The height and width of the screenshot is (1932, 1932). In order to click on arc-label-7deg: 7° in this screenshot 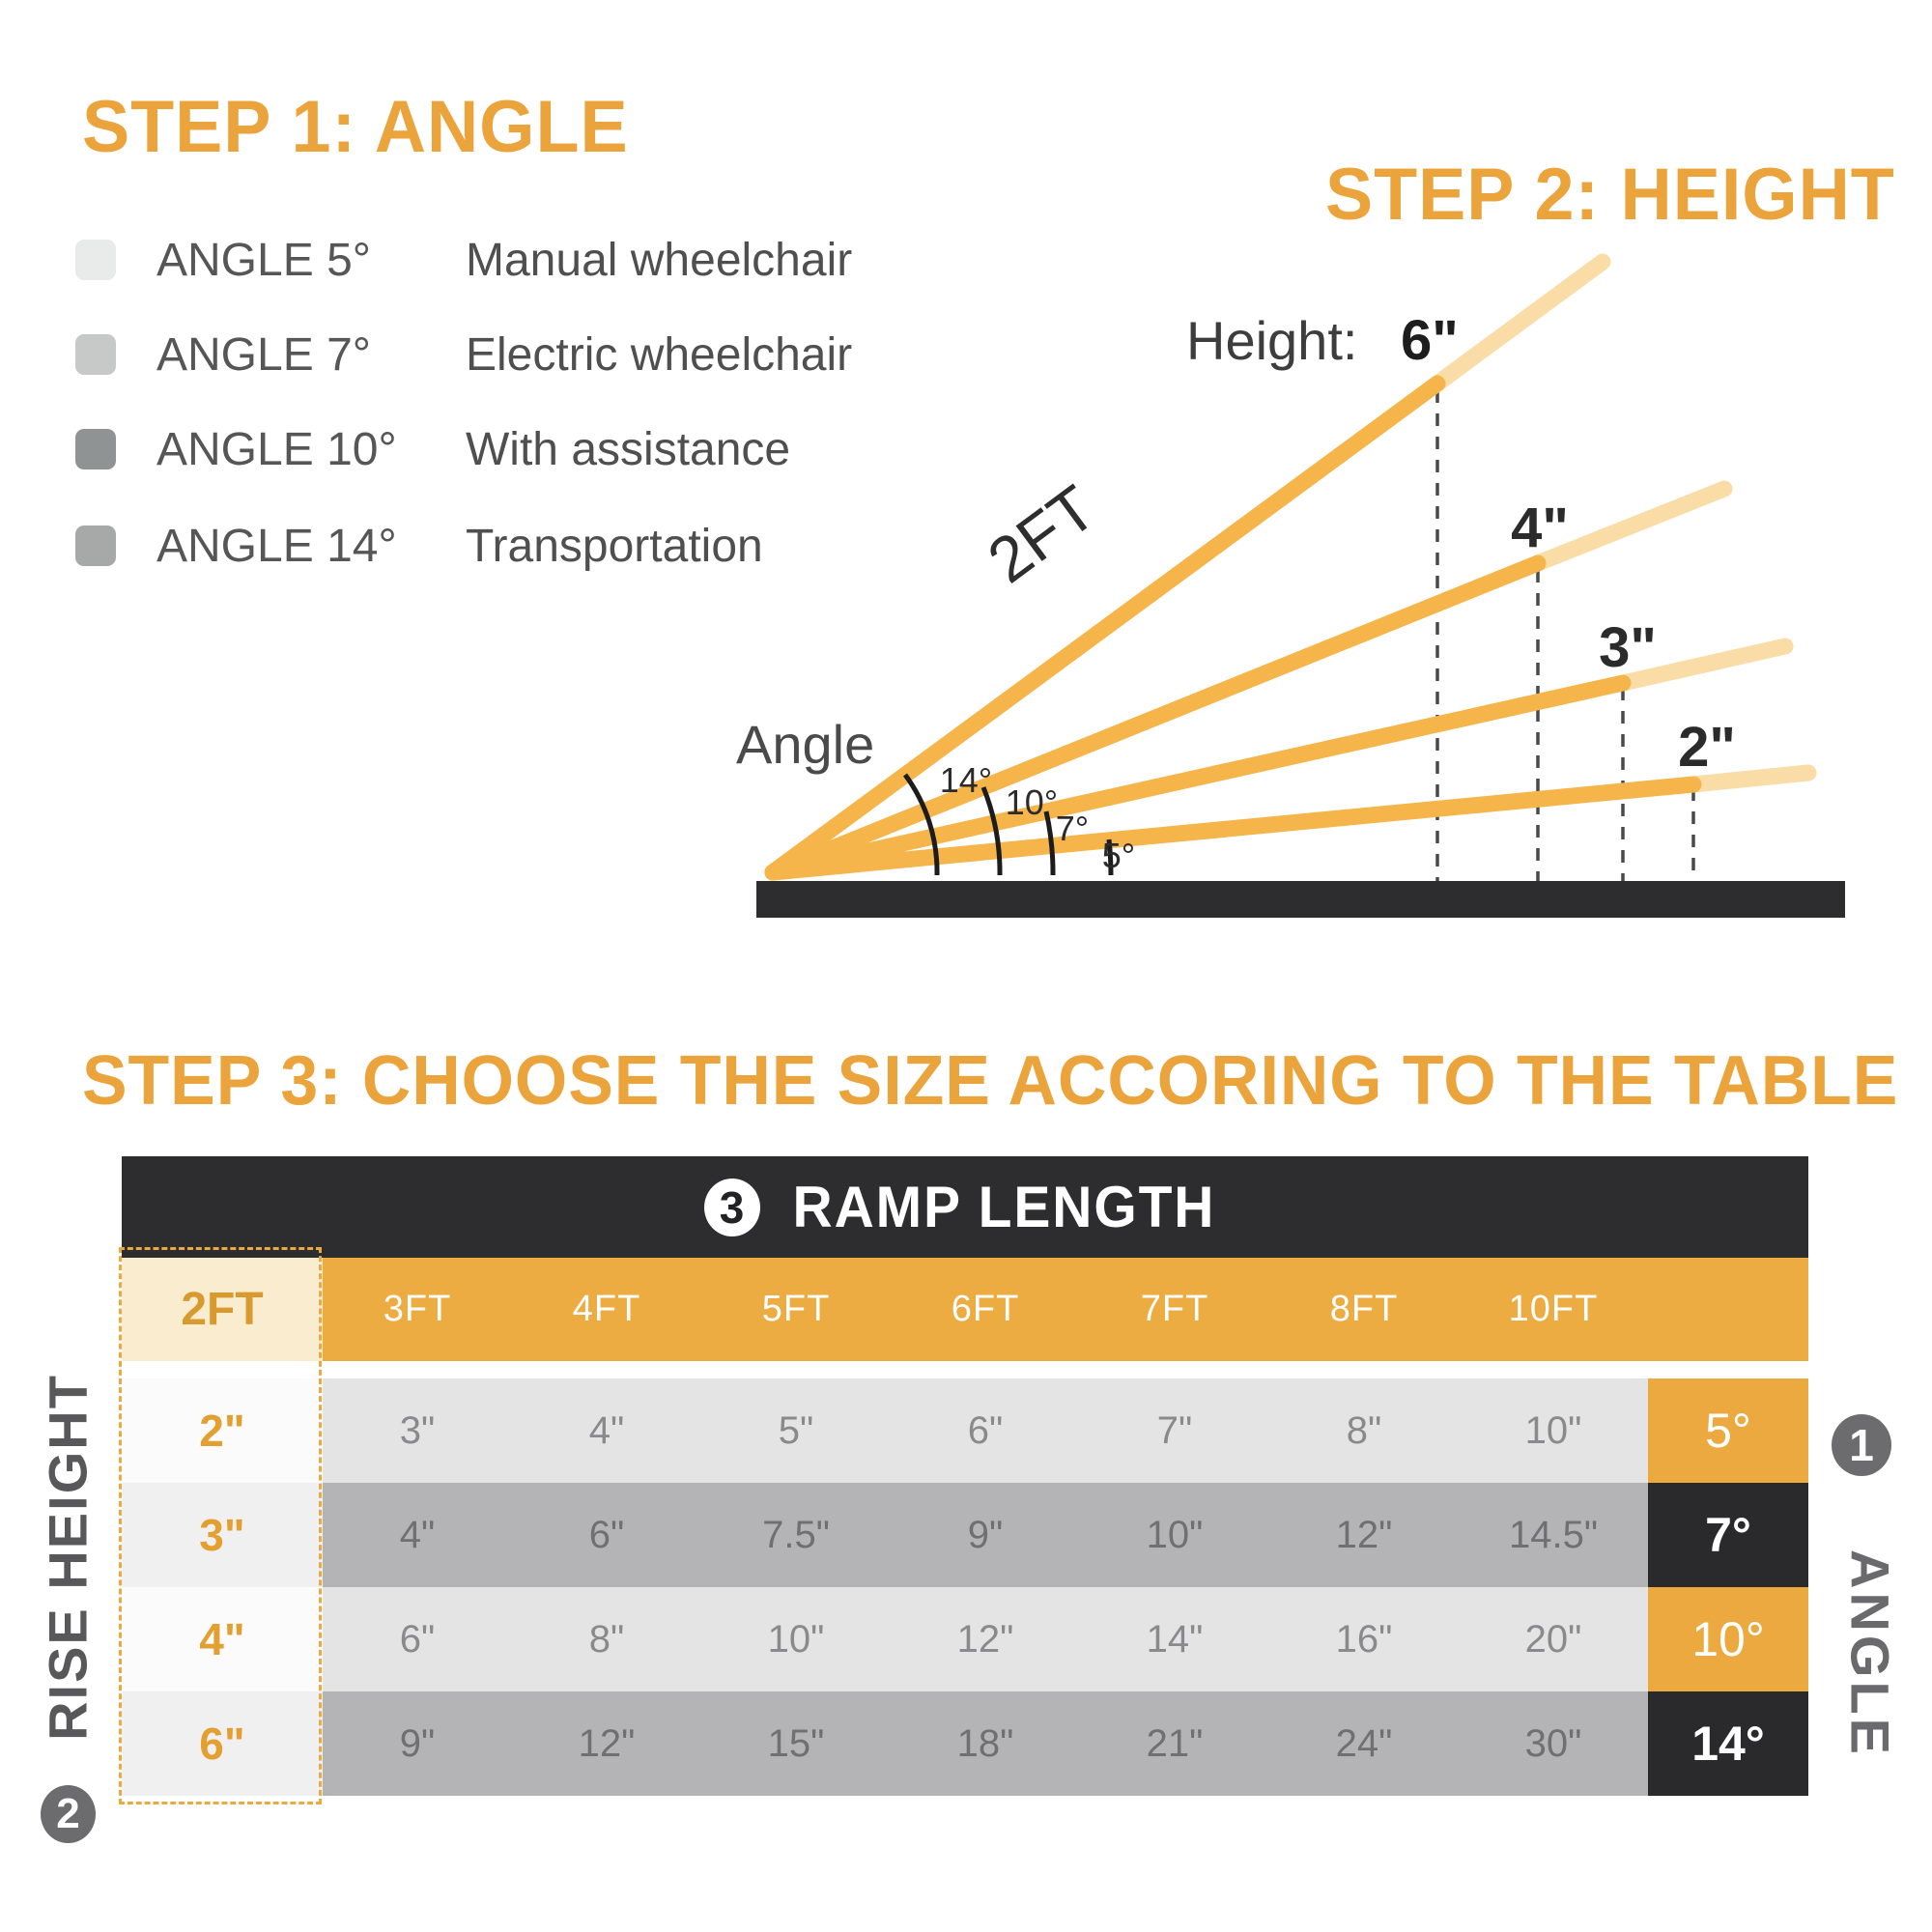, I will do `click(1072, 828)`.